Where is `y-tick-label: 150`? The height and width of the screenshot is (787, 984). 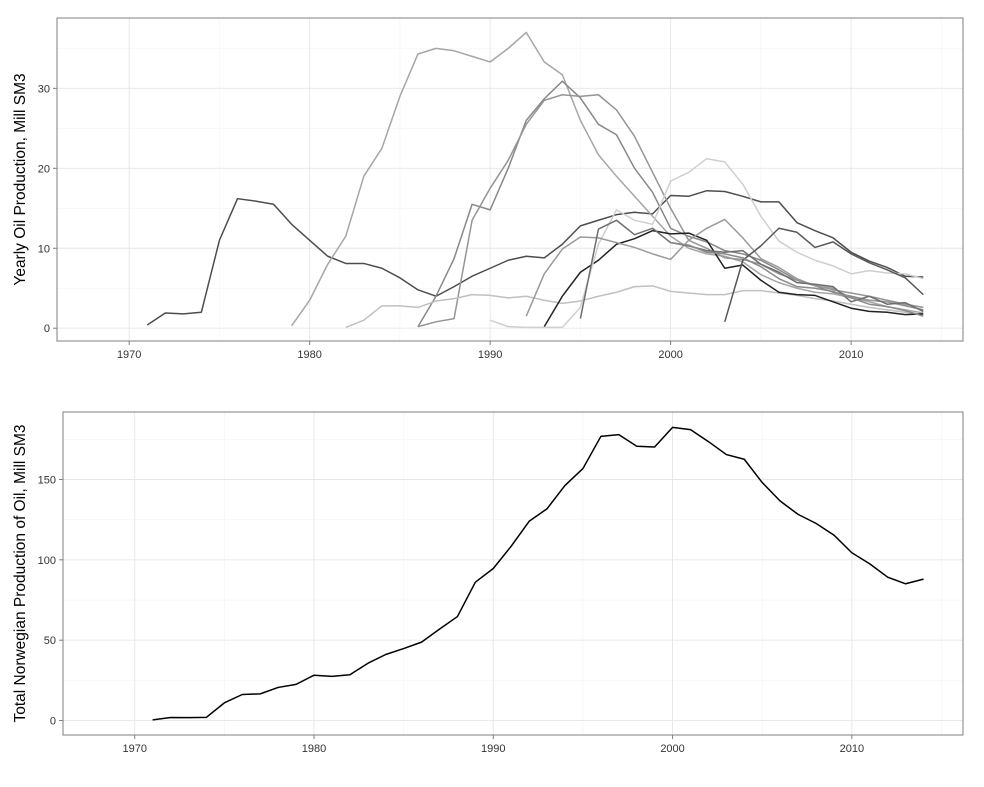
y-tick-label: 150 is located at coordinates (47, 480).